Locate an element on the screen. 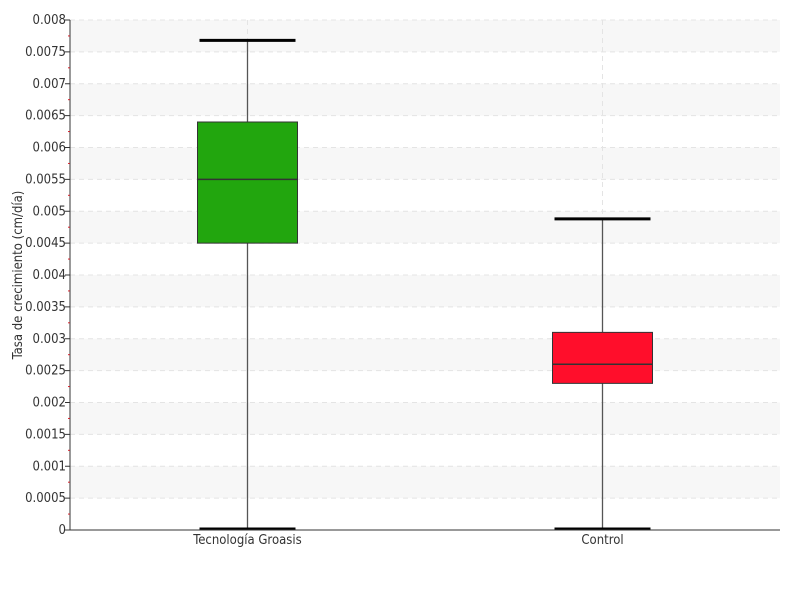 This screenshot has height=600, width=800. y-tick-label: 0.005 is located at coordinates (49, 211).